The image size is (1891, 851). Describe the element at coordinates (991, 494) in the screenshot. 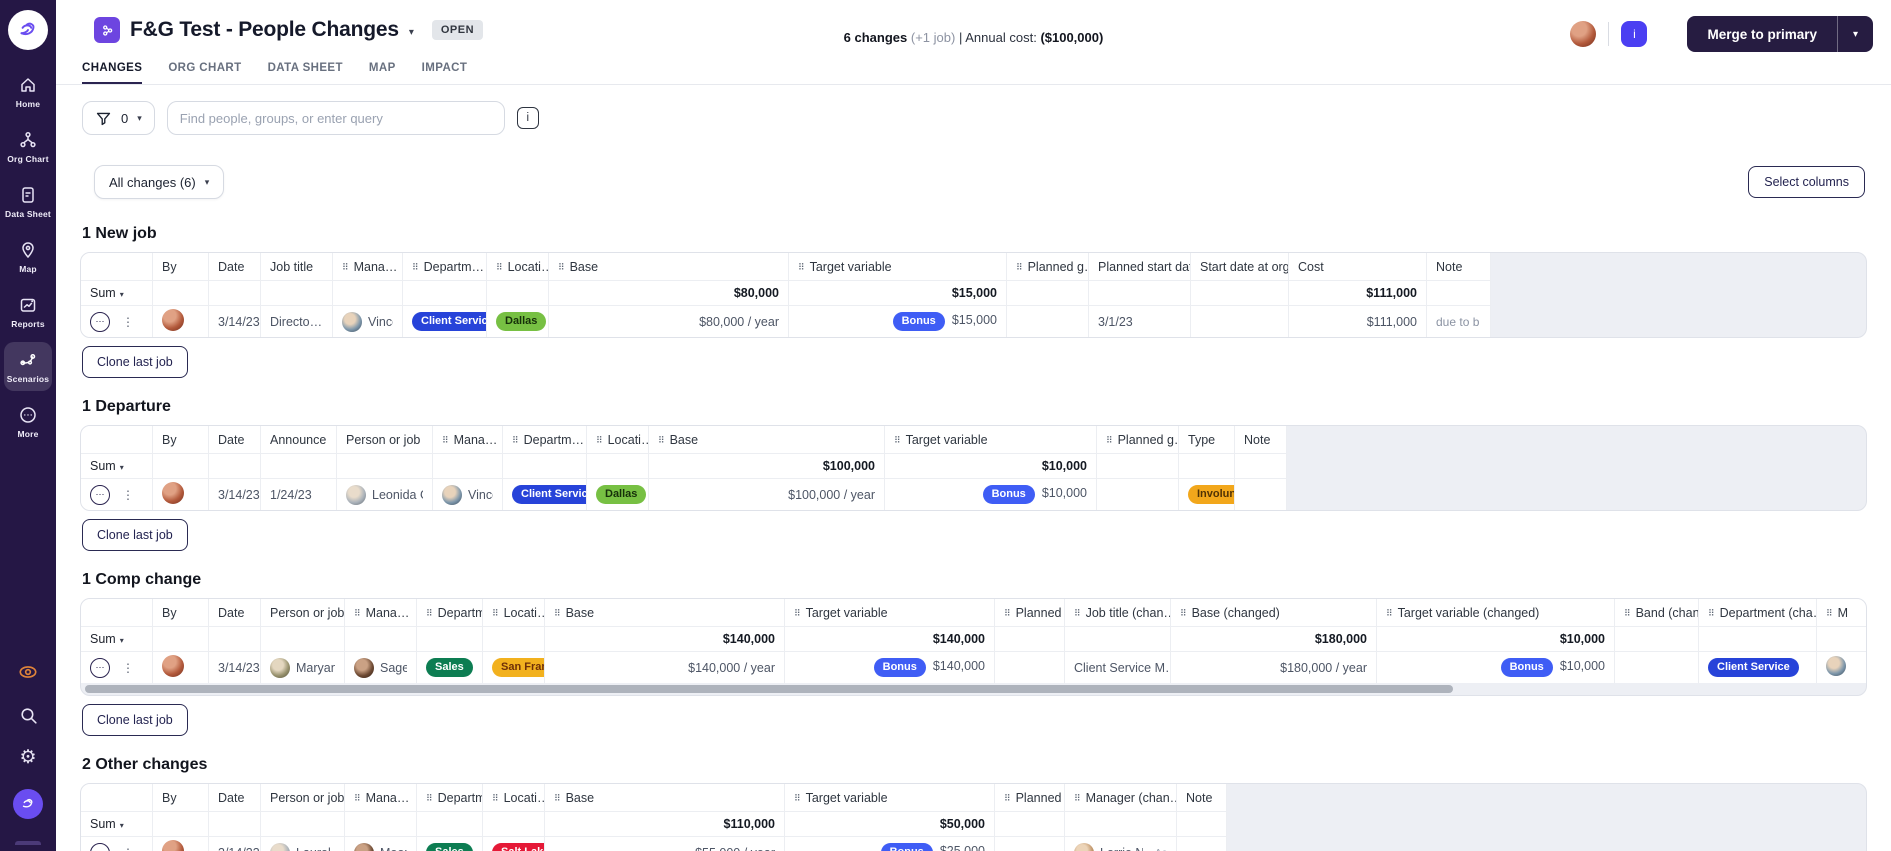

I see `target-cell: Bonus $10,000` at that location.